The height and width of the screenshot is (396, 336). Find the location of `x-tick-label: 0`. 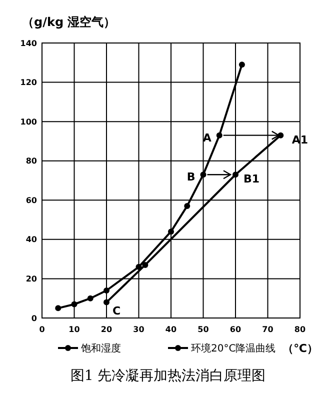

x-tick-label: 0 is located at coordinates (42, 329).